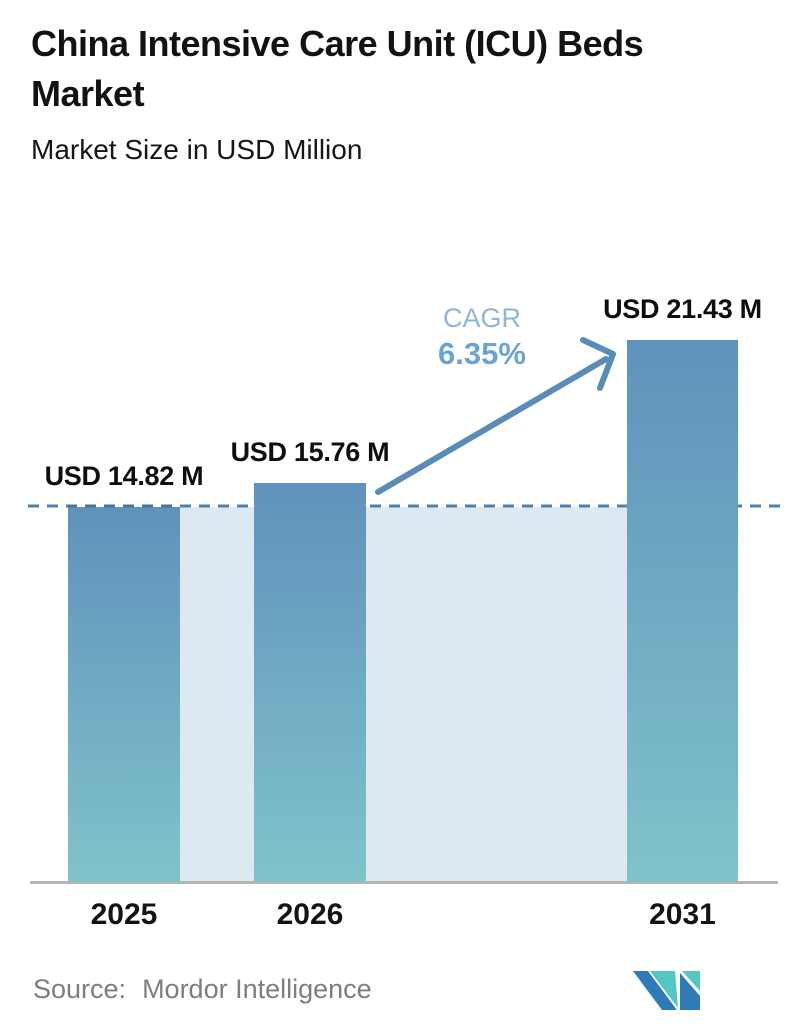  I want to click on cagr-label: CAGR, so click(481, 318).